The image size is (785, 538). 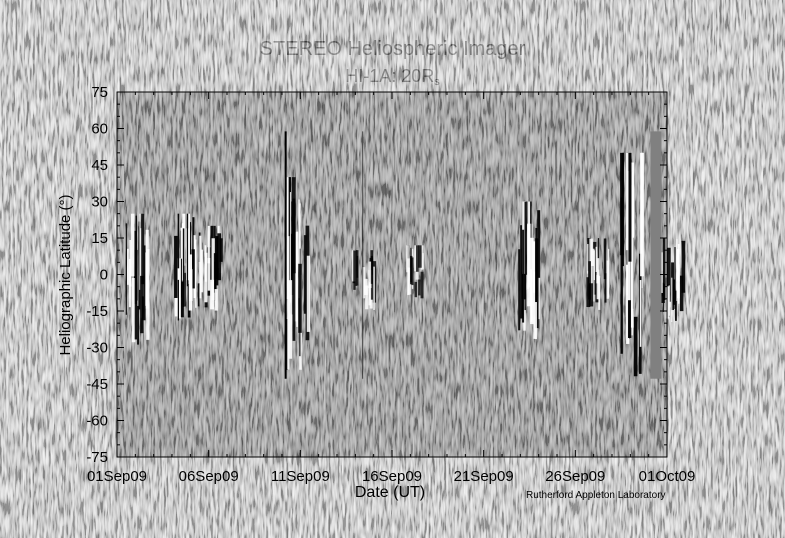 What do you see at coordinates (392, 476) in the screenshot?
I see `x-tick-label: 16Sep09` at bounding box center [392, 476].